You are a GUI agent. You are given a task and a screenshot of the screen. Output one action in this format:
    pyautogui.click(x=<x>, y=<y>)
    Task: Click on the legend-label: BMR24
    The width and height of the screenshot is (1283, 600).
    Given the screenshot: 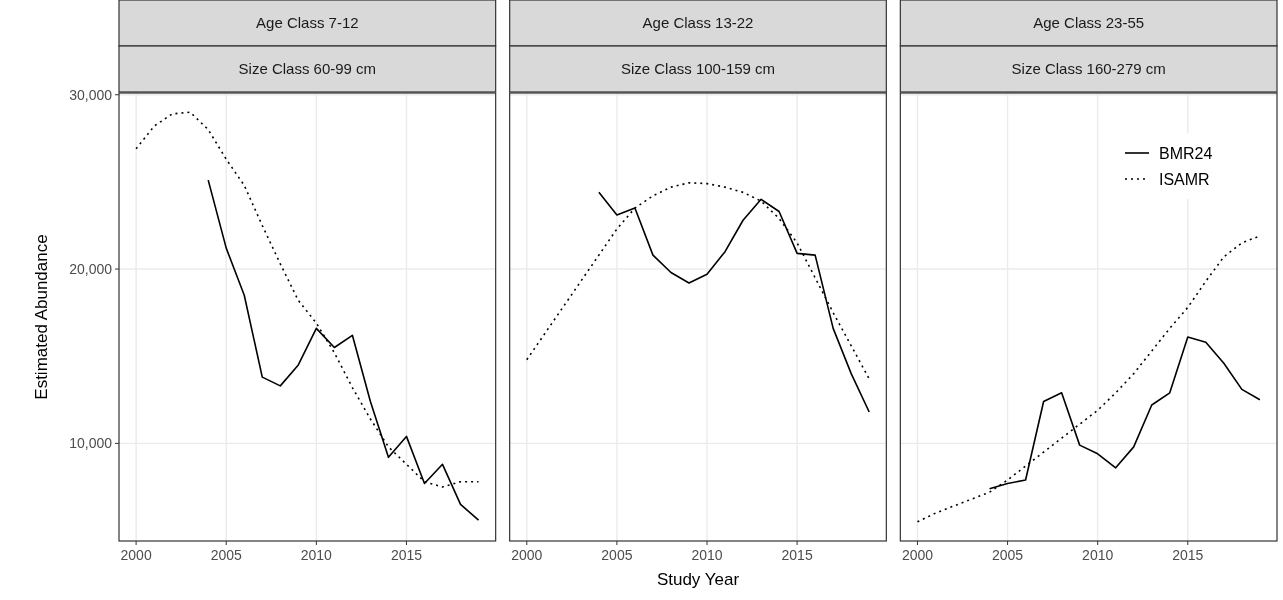 What is the action you would take?
    pyautogui.click(x=1186, y=153)
    